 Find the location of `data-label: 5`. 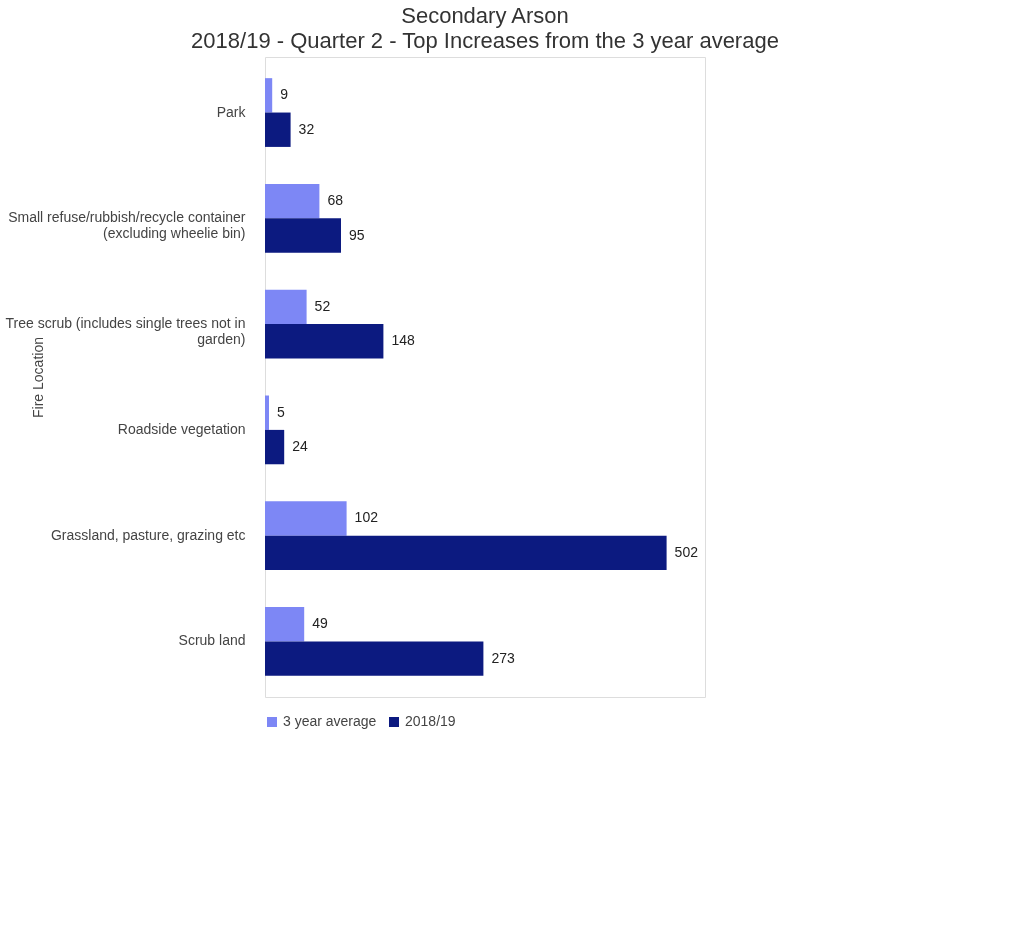

data-label: 5 is located at coordinates (281, 411).